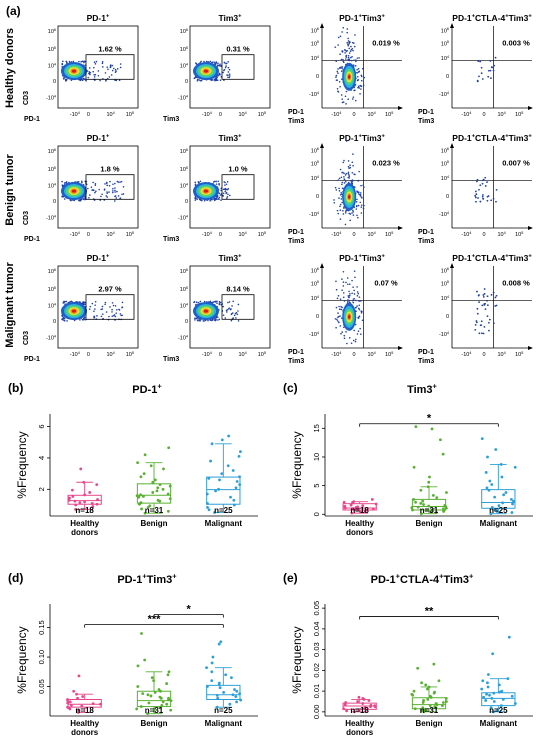 This screenshot has width=550, height=756. What do you see at coordinates (32, 119) in the screenshot?
I see `x-axis-name: PD-1` at bounding box center [32, 119].